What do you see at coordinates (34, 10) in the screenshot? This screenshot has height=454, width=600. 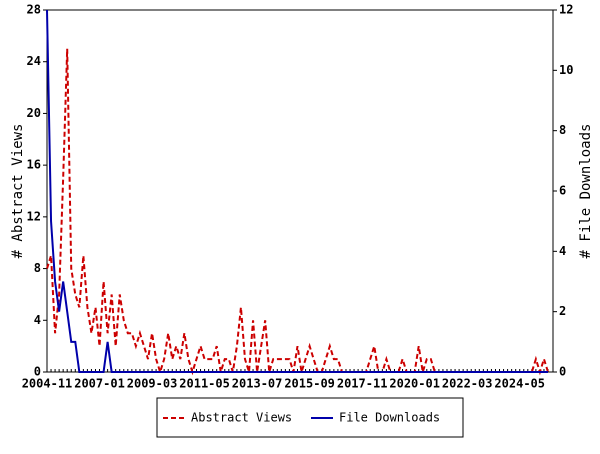 I see `y-tick-label: 28` at bounding box center [34, 10].